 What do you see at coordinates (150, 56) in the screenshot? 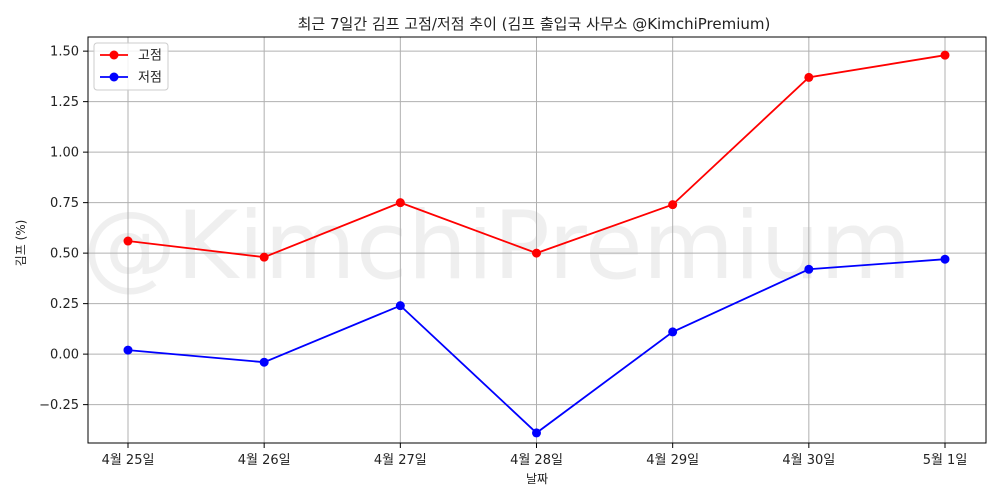
I see `legend-label: 고점` at bounding box center [150, 56].